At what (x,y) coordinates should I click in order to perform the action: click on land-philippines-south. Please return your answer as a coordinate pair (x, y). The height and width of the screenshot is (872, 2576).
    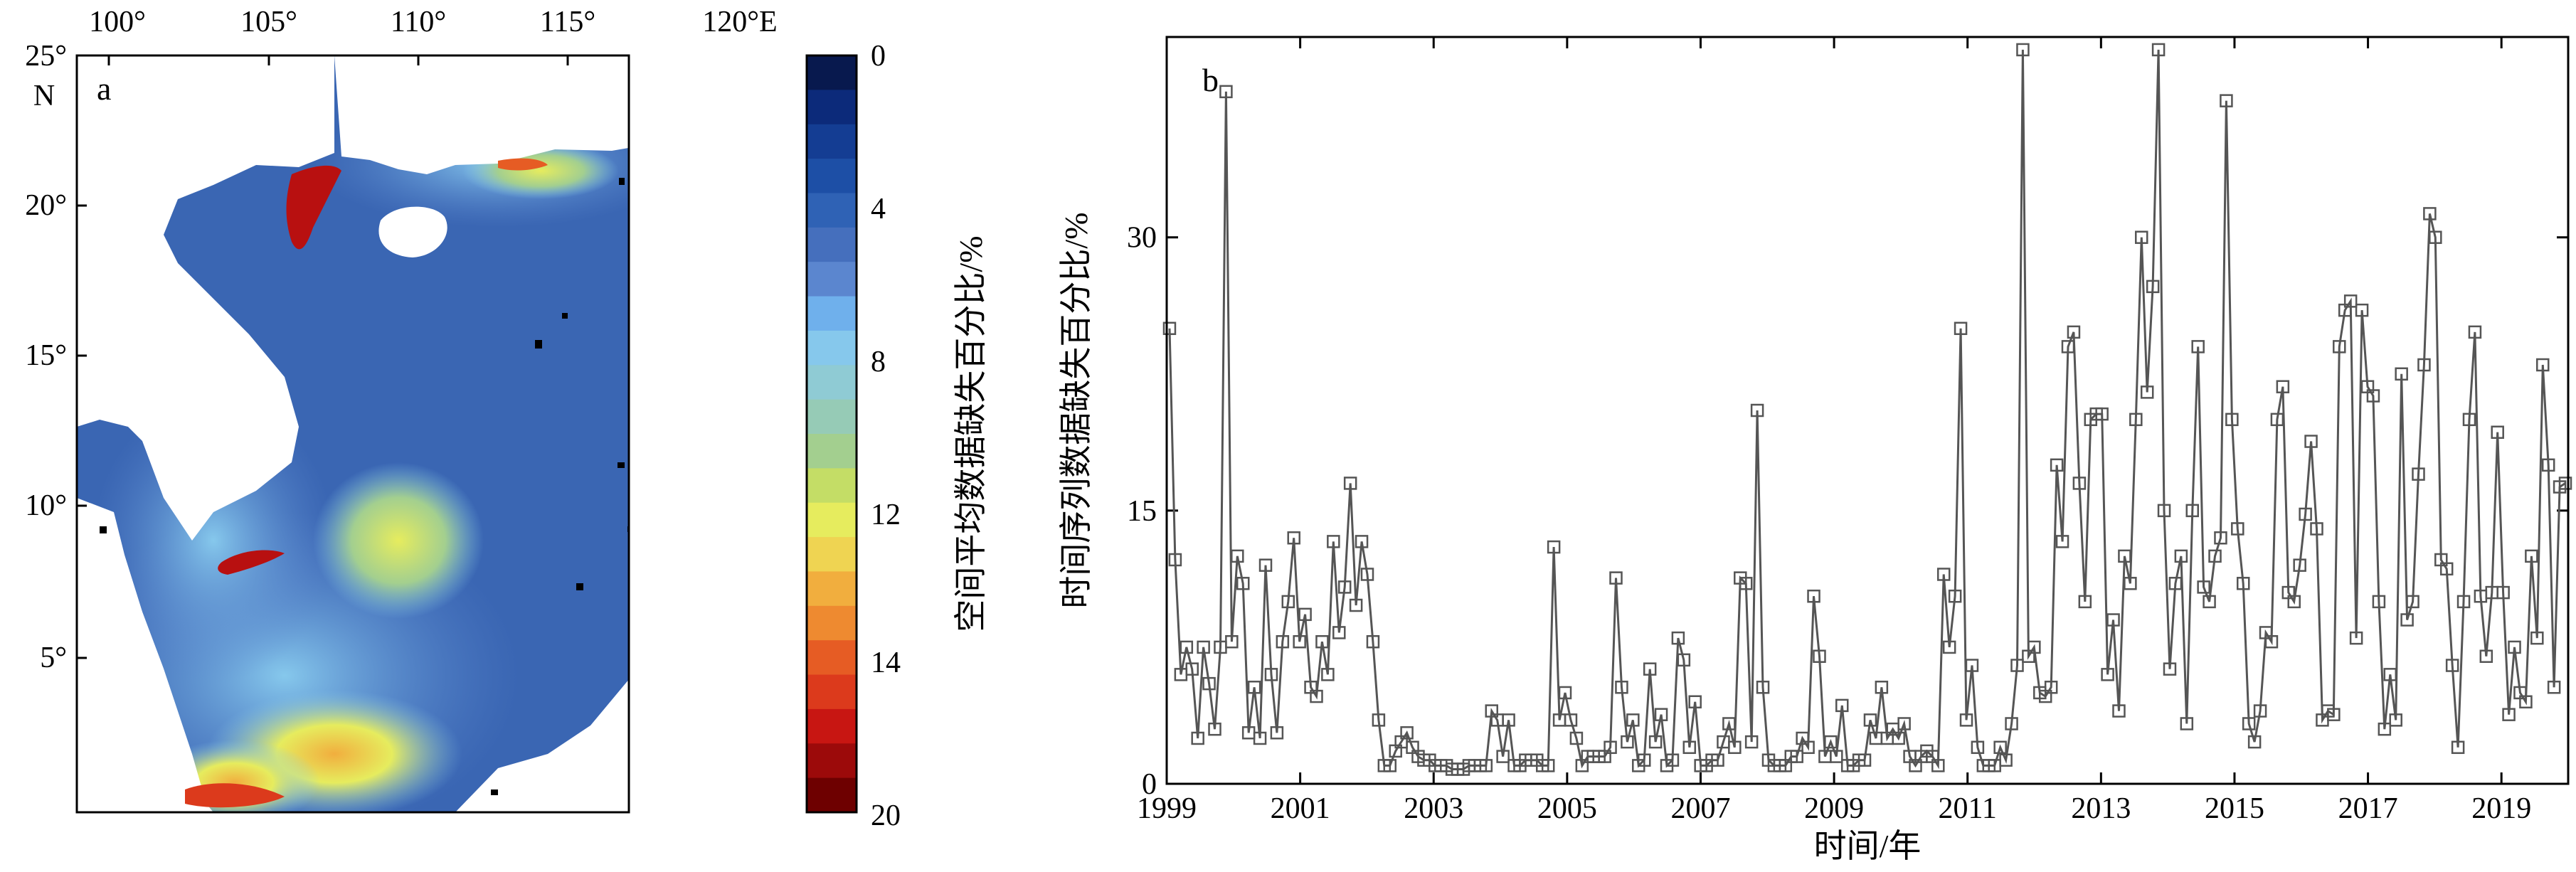
    Looking at the image, I should click on (736, 515).